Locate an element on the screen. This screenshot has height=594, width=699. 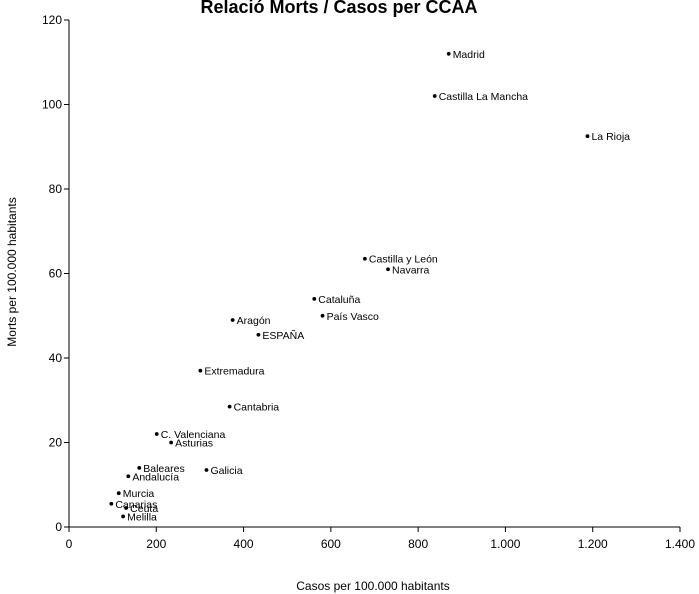
y-tick-label: 120 is located at coordinates (52, 20).